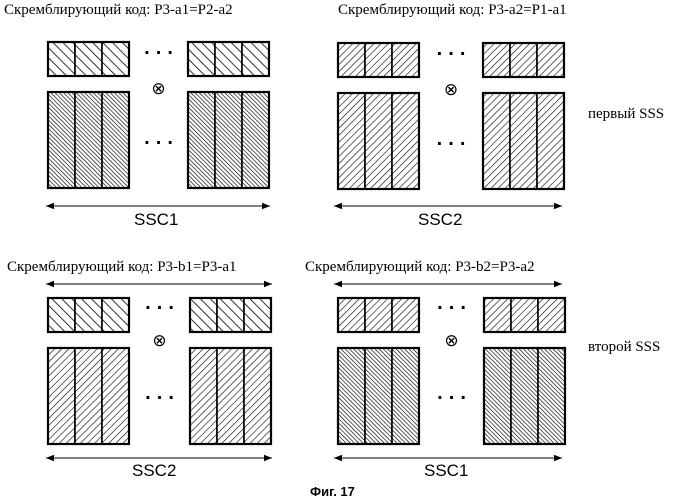 Image resolution: width=676 pixels, height=500 pixels. Describe the element at coordinates (449, 124) in the screenshot. I see `block-group-top-right: · · · · · · ⊗` at that location.